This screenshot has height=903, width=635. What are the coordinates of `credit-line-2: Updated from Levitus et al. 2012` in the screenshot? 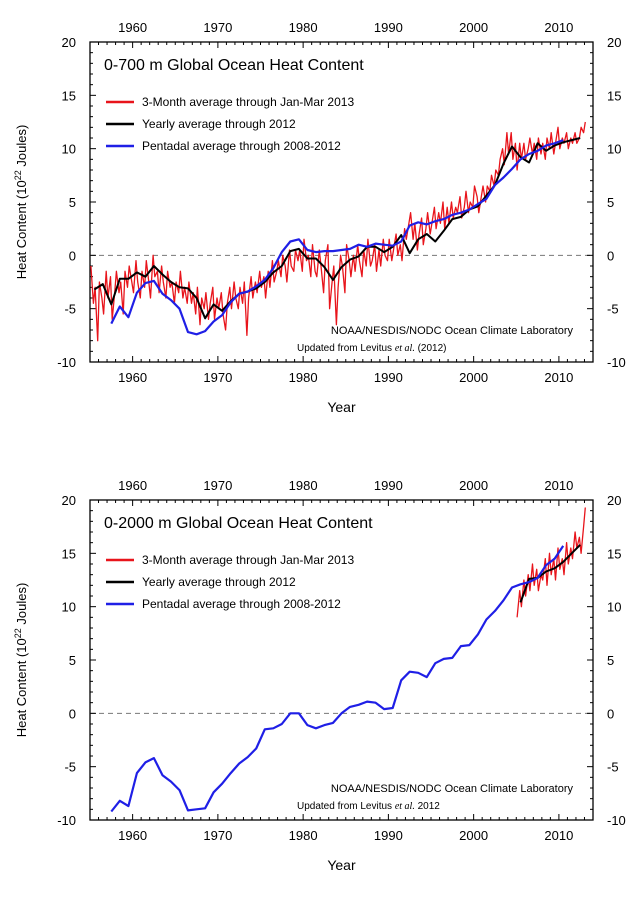 It's located at (368, 806).